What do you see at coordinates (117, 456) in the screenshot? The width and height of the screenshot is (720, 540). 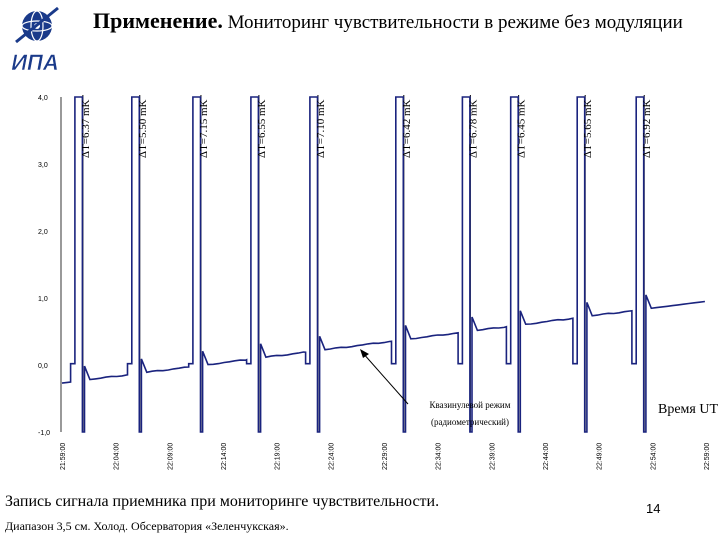 I see `x-tick-label: 22:04:00` at bounding box center [117, 456].